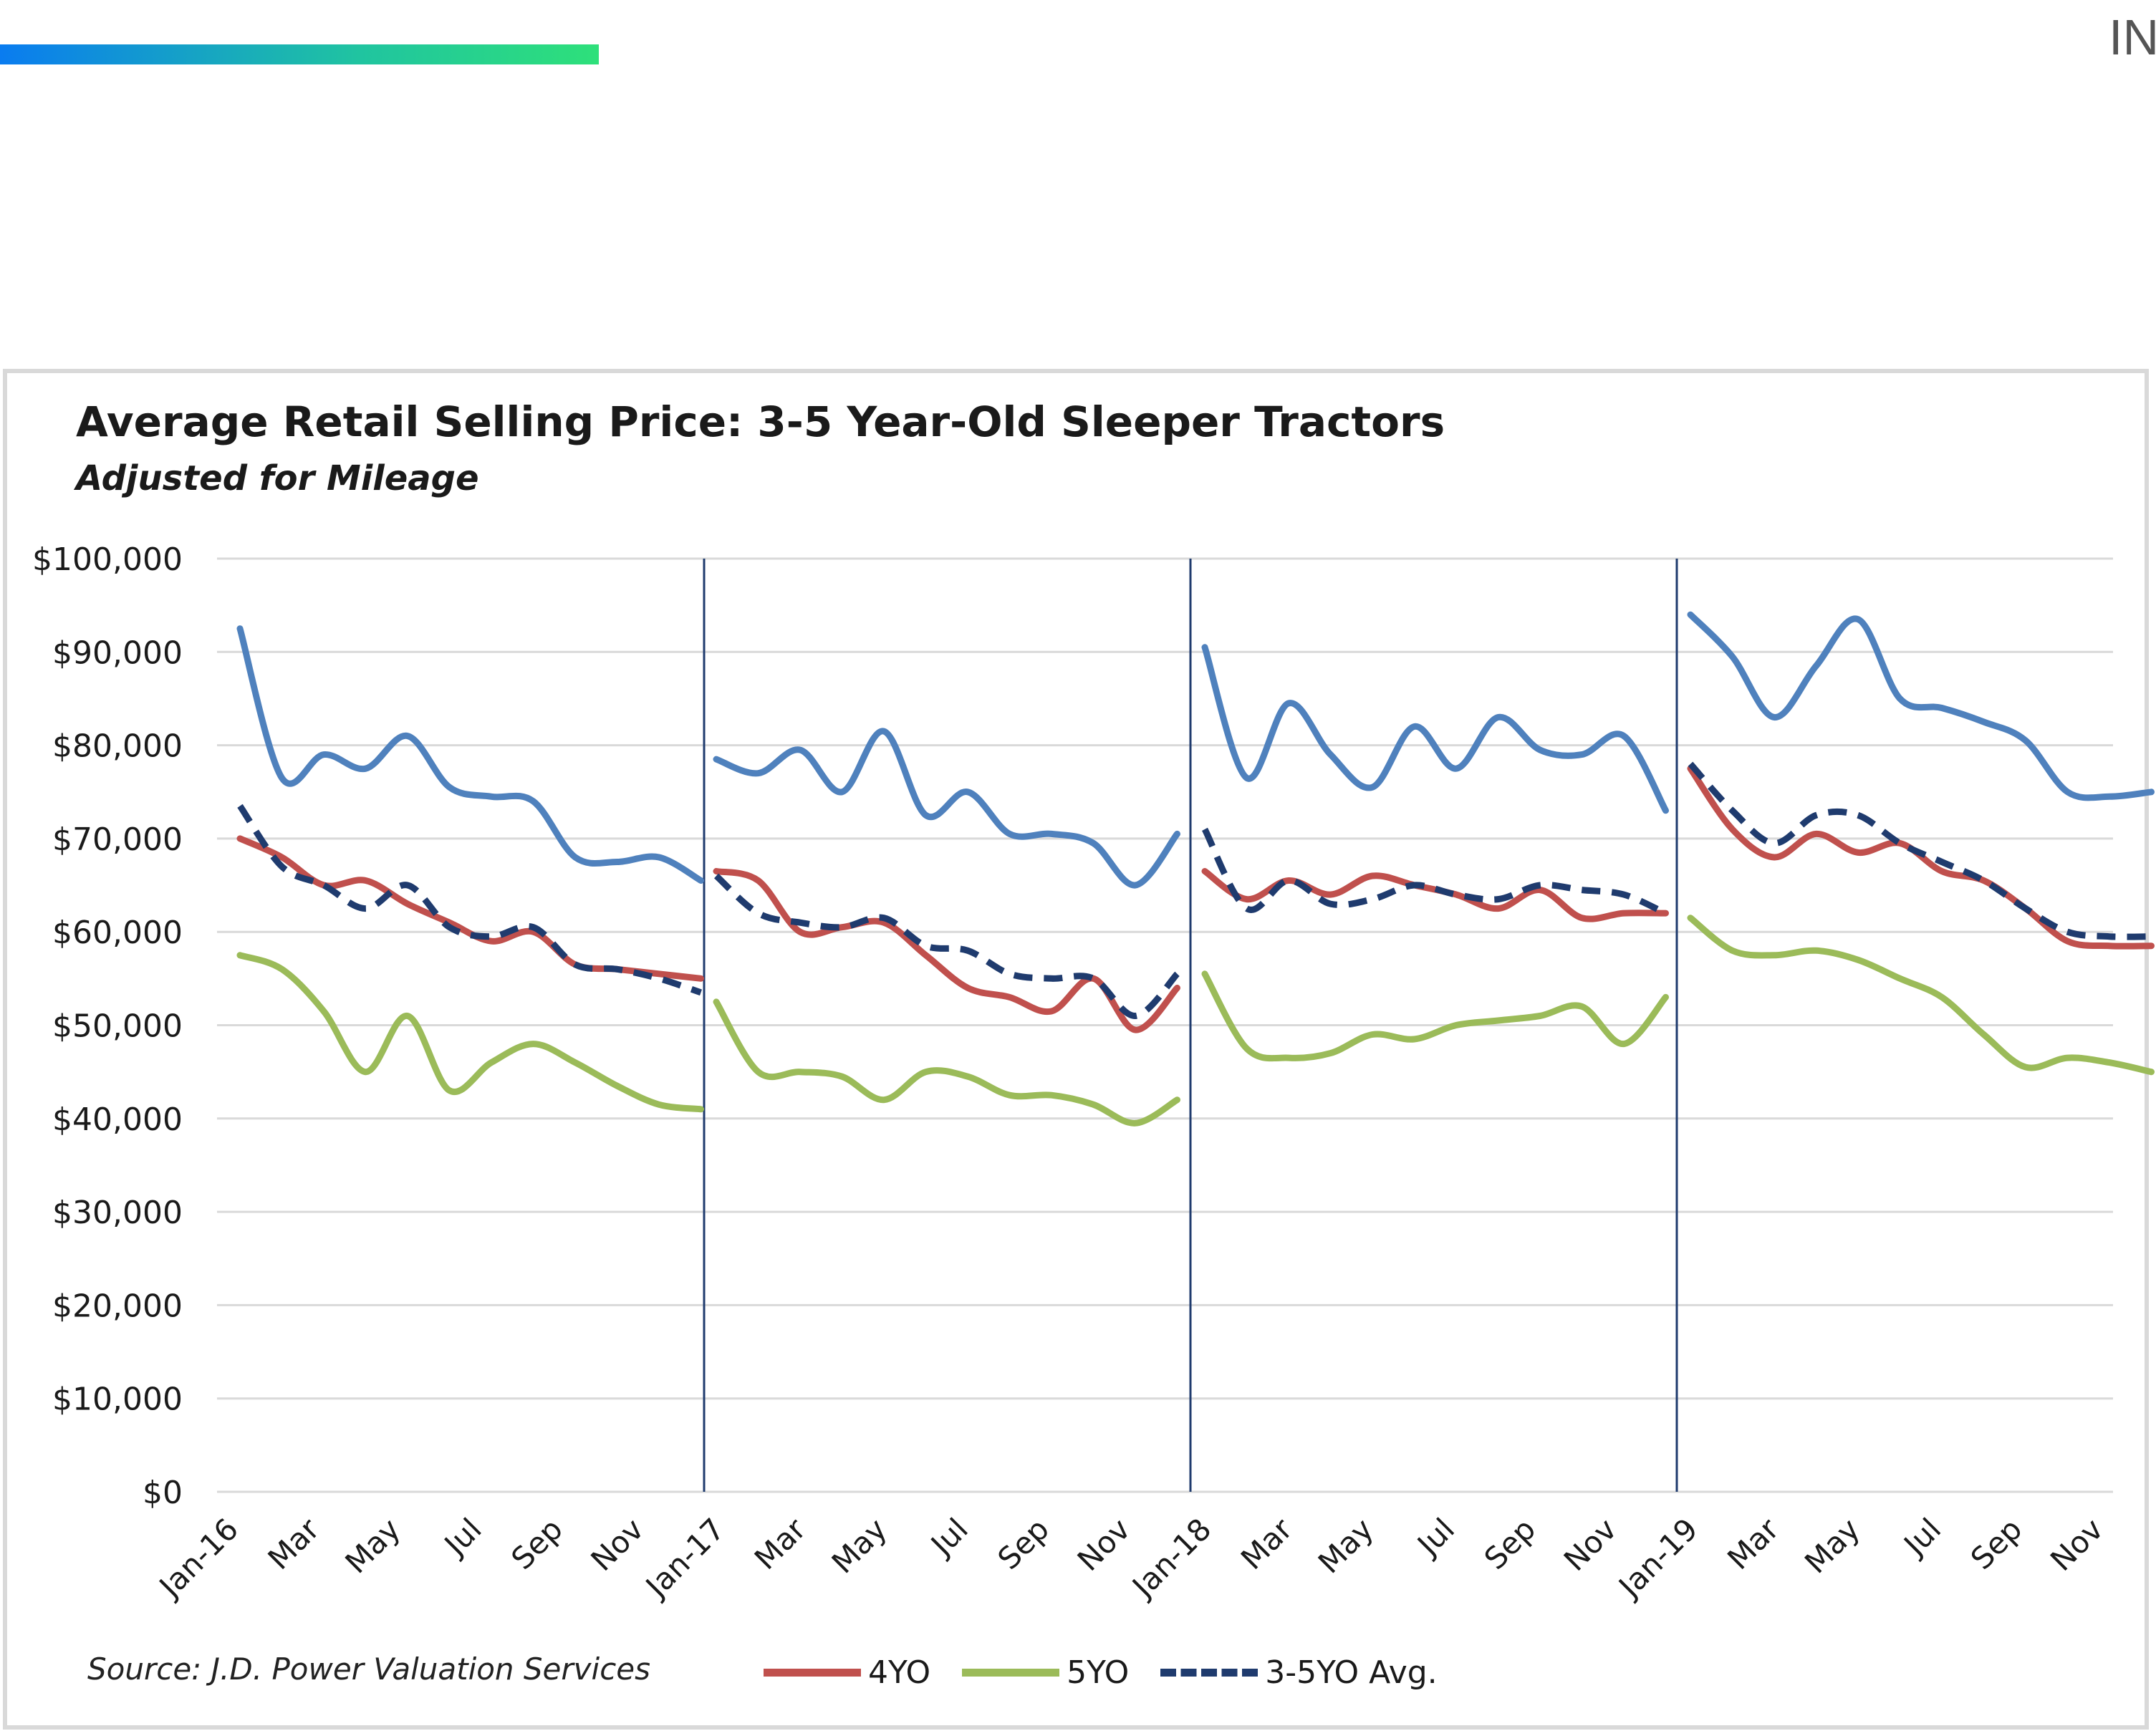 Image resolution: width=2156 pixels, height=1736 pixels. I want to click on header-corner-text: IN, so click(2132, 37).